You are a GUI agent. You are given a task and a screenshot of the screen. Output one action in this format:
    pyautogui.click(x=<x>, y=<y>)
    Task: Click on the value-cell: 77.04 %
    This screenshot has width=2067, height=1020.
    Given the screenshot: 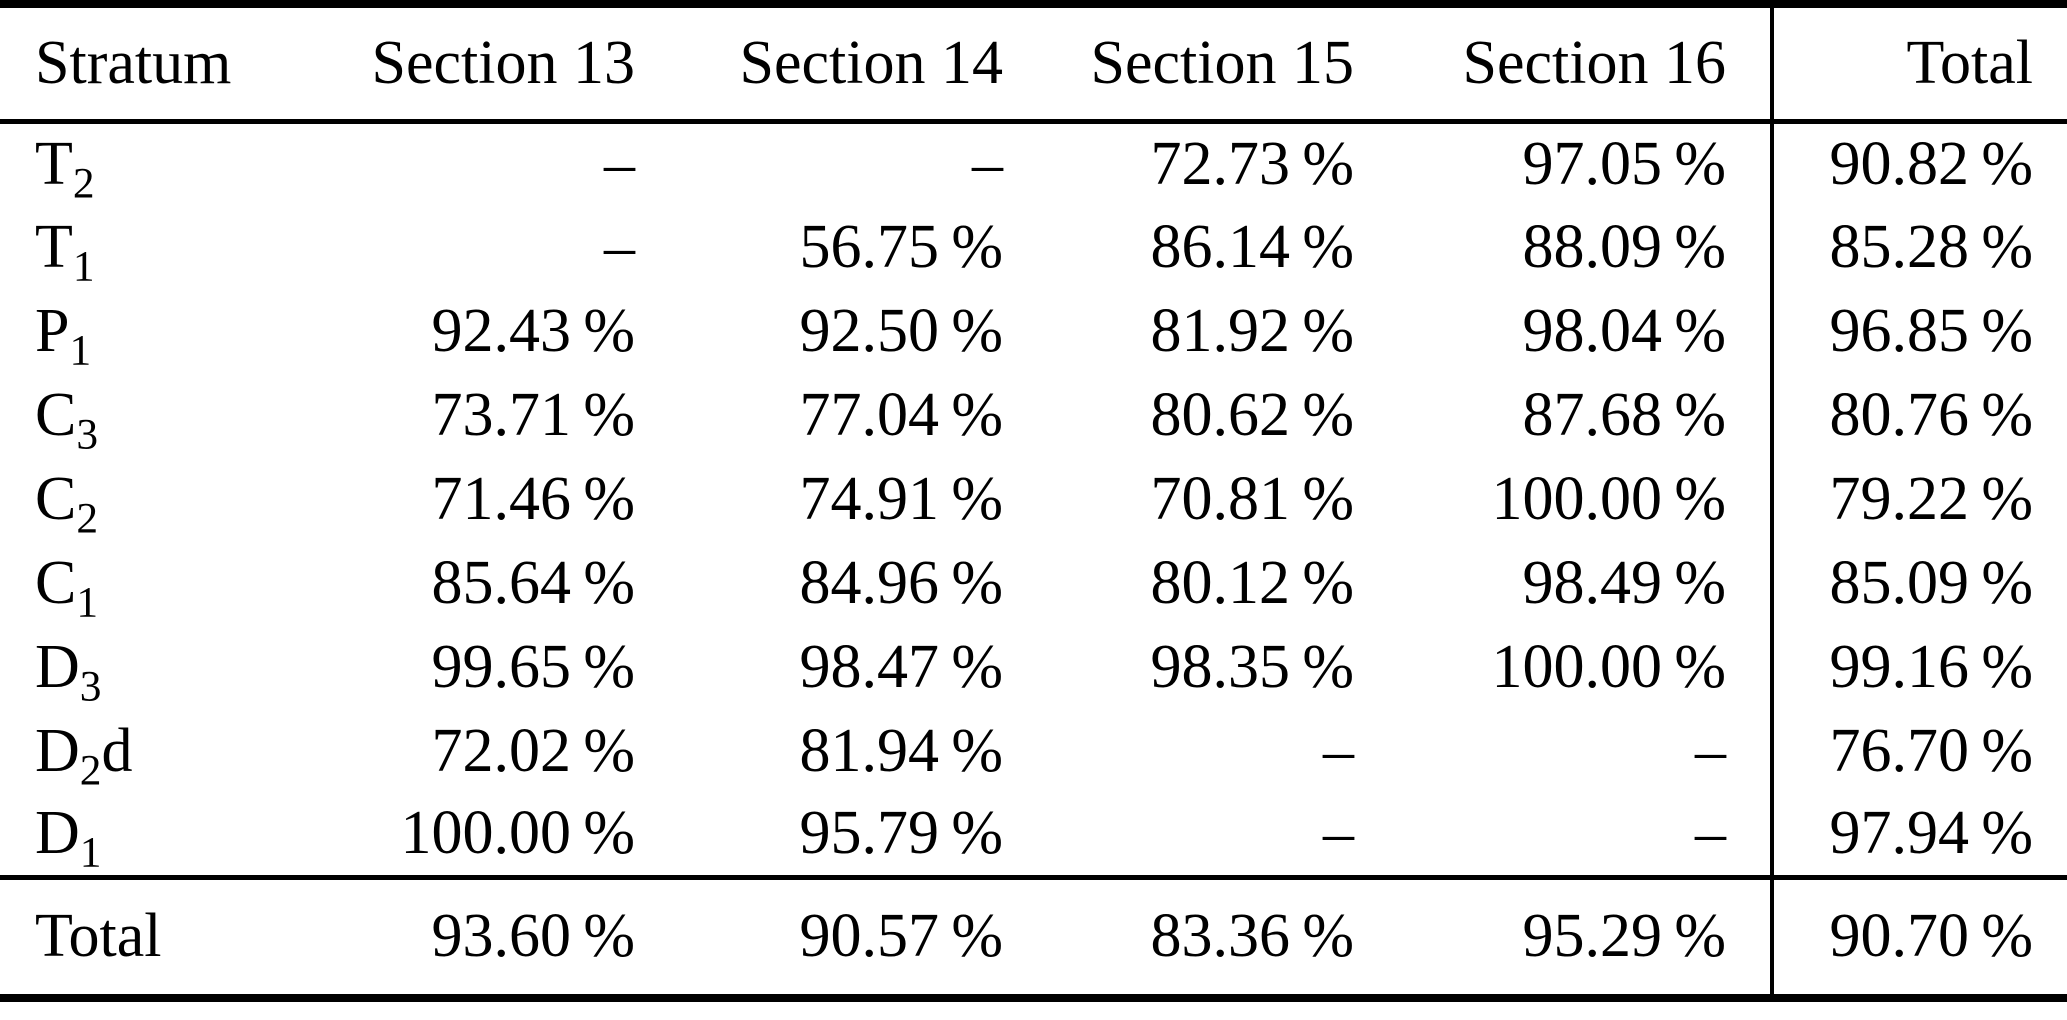 What is the action you would take?
    pyautogui.click(x=901, y=414)
    